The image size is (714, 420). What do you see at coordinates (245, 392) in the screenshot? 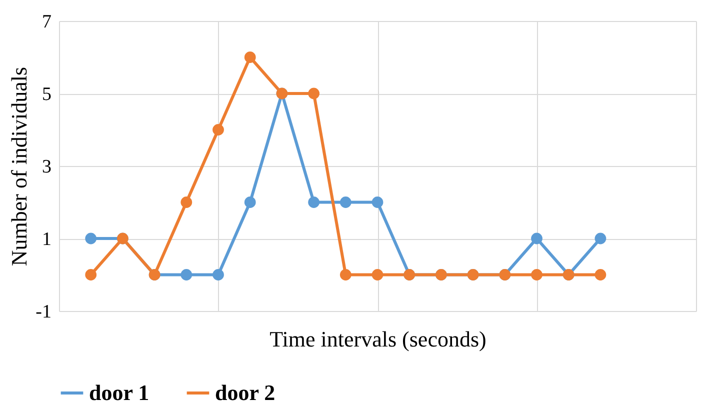
I see `legend-label: door 2` at bounding box center [245, 392].